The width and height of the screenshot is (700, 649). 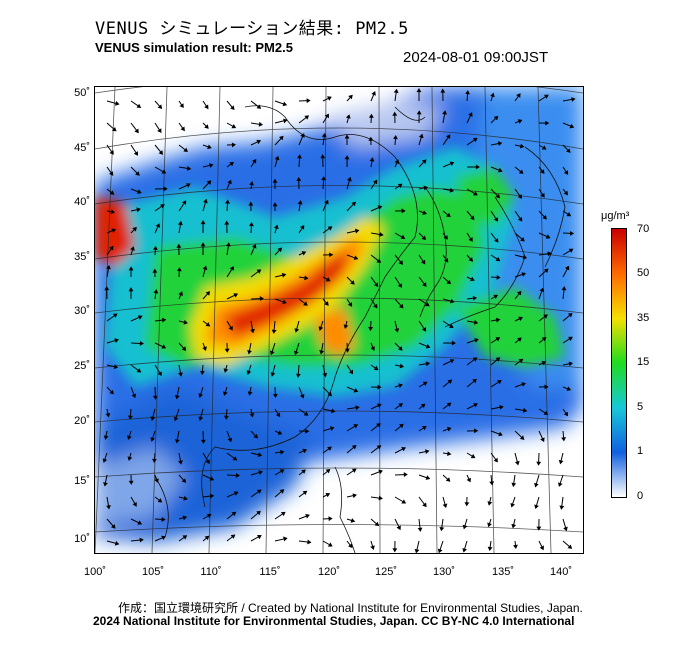 What do you see at coordinates (643, 229) in the screenshot?
I see `colorbar-label: 70` at bounding box center [643, 229].